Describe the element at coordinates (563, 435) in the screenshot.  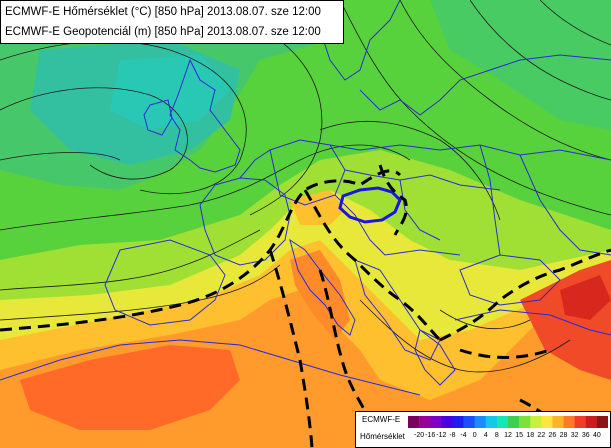
I see `legend-tick-label: 28` at that location.